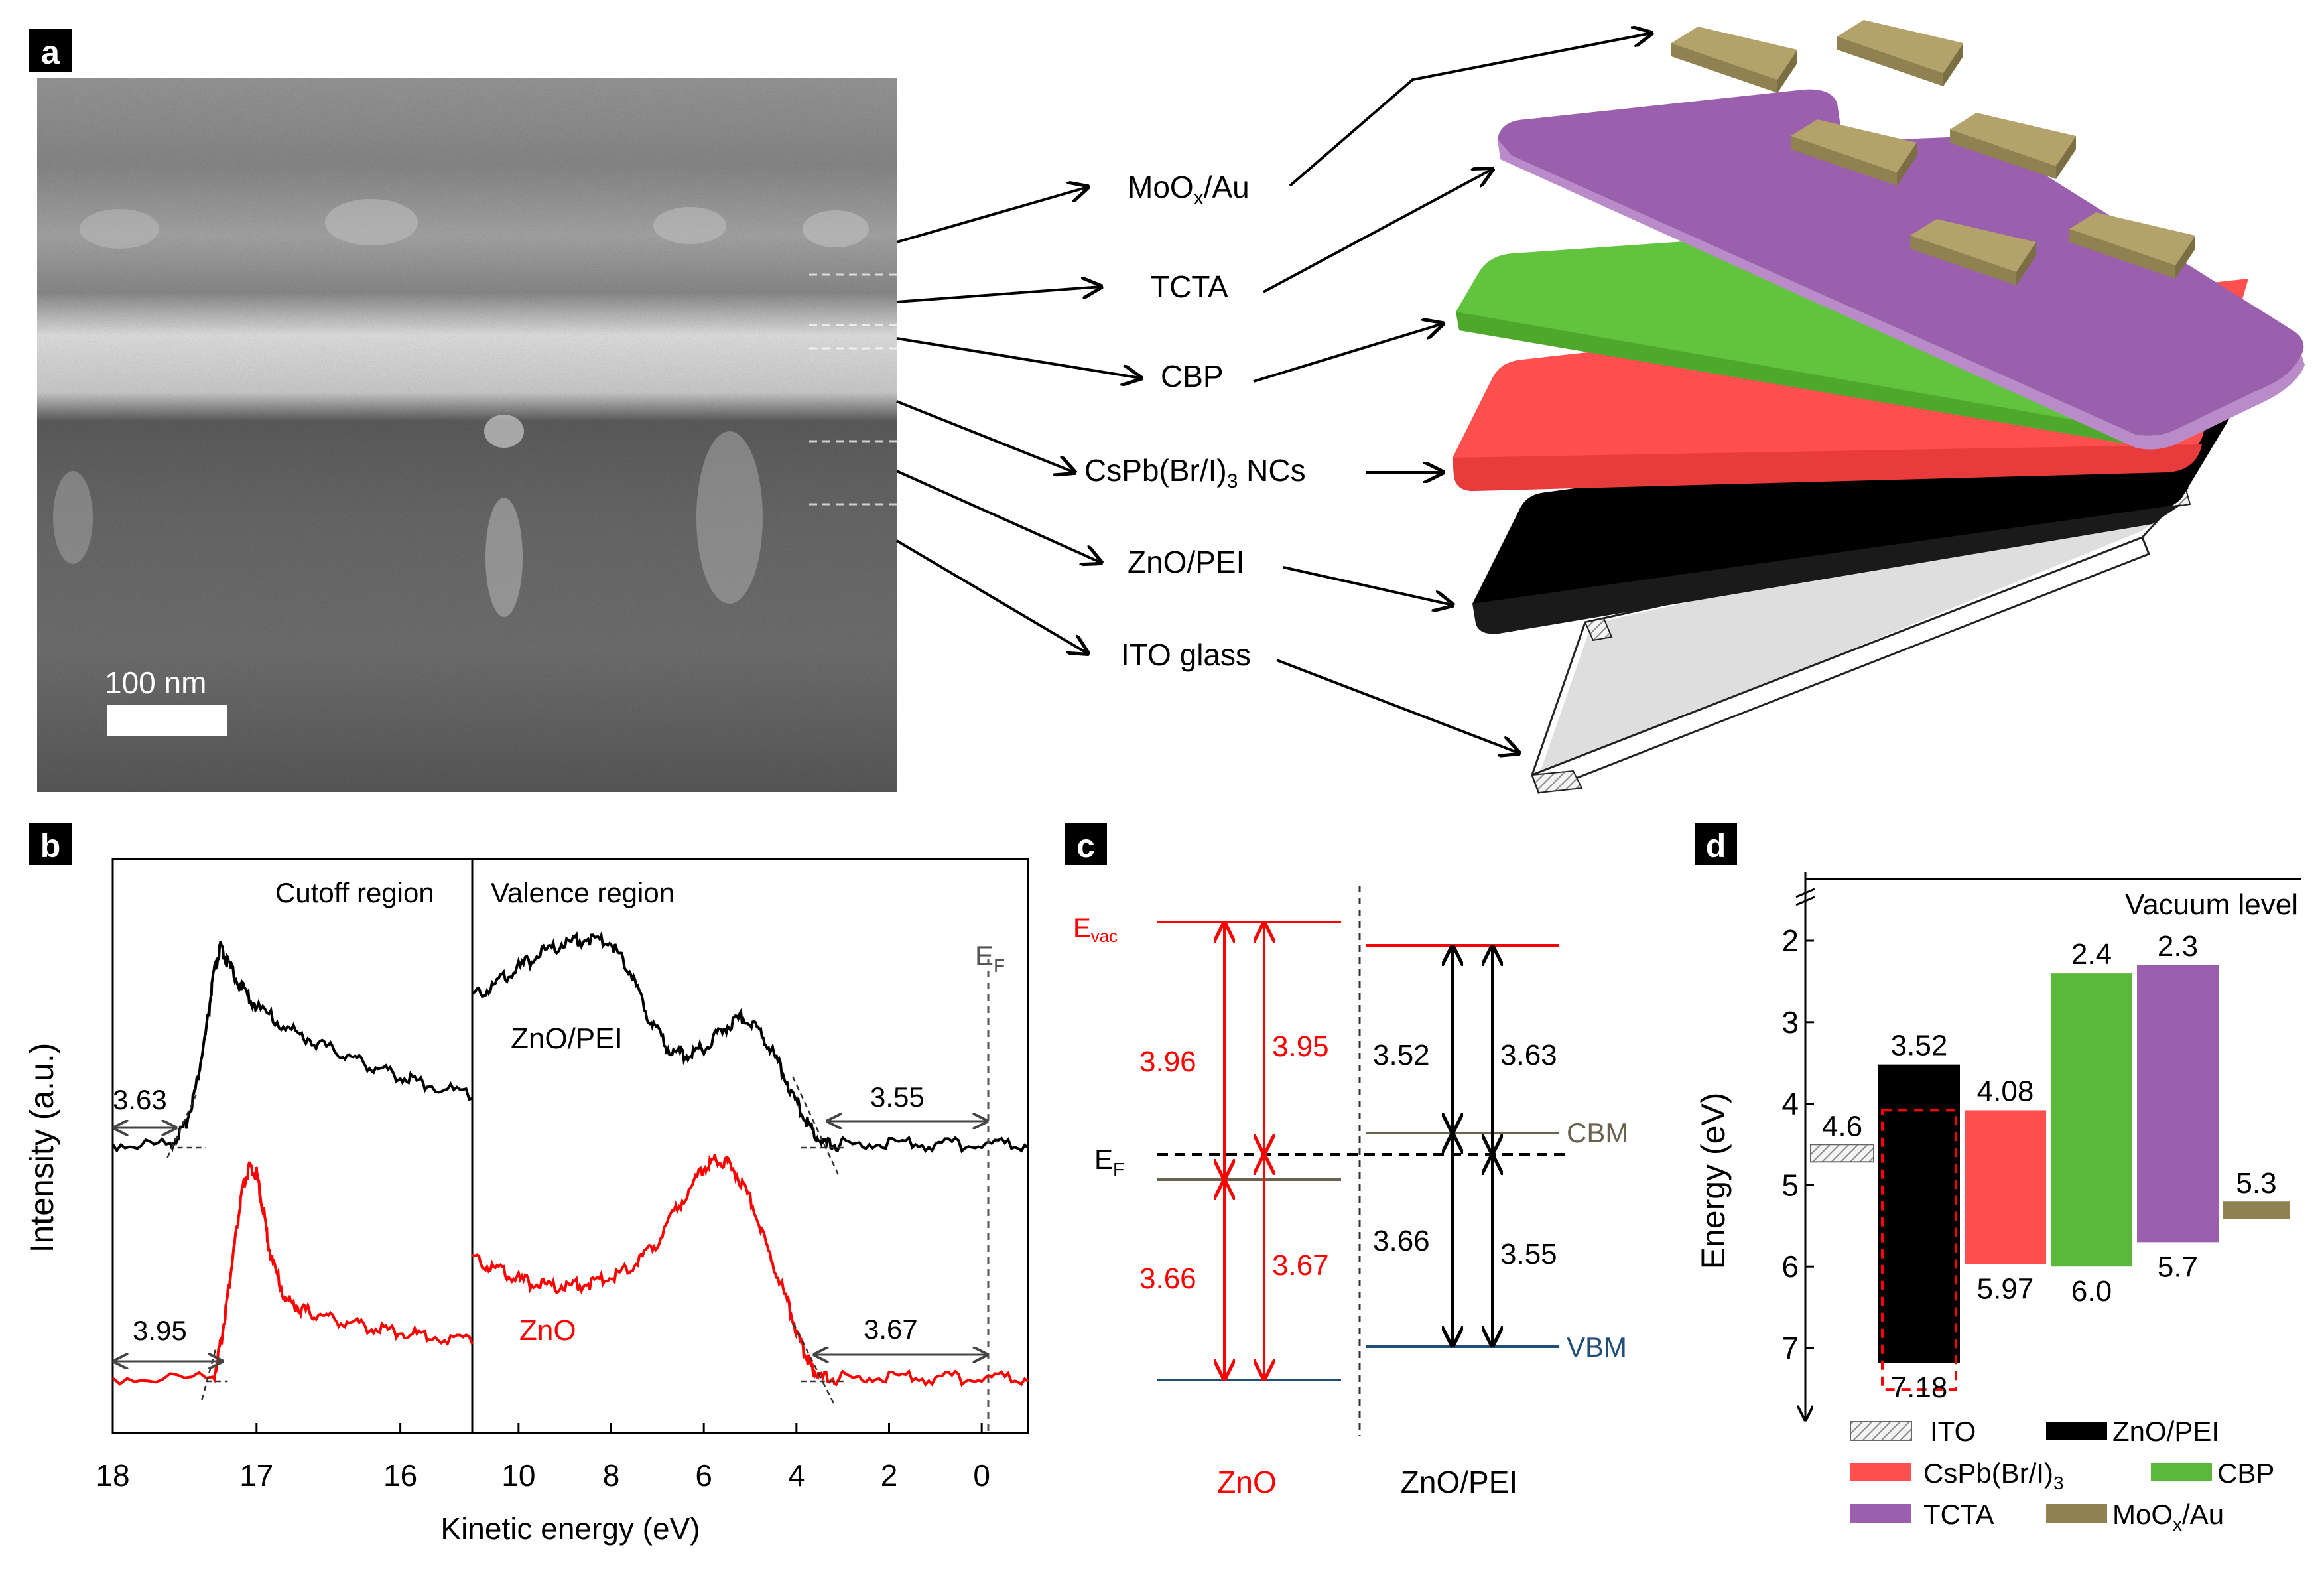  I want to click on b-ticks: 18 17 16 10 8 6 4 2 0, so click(543, 1458).